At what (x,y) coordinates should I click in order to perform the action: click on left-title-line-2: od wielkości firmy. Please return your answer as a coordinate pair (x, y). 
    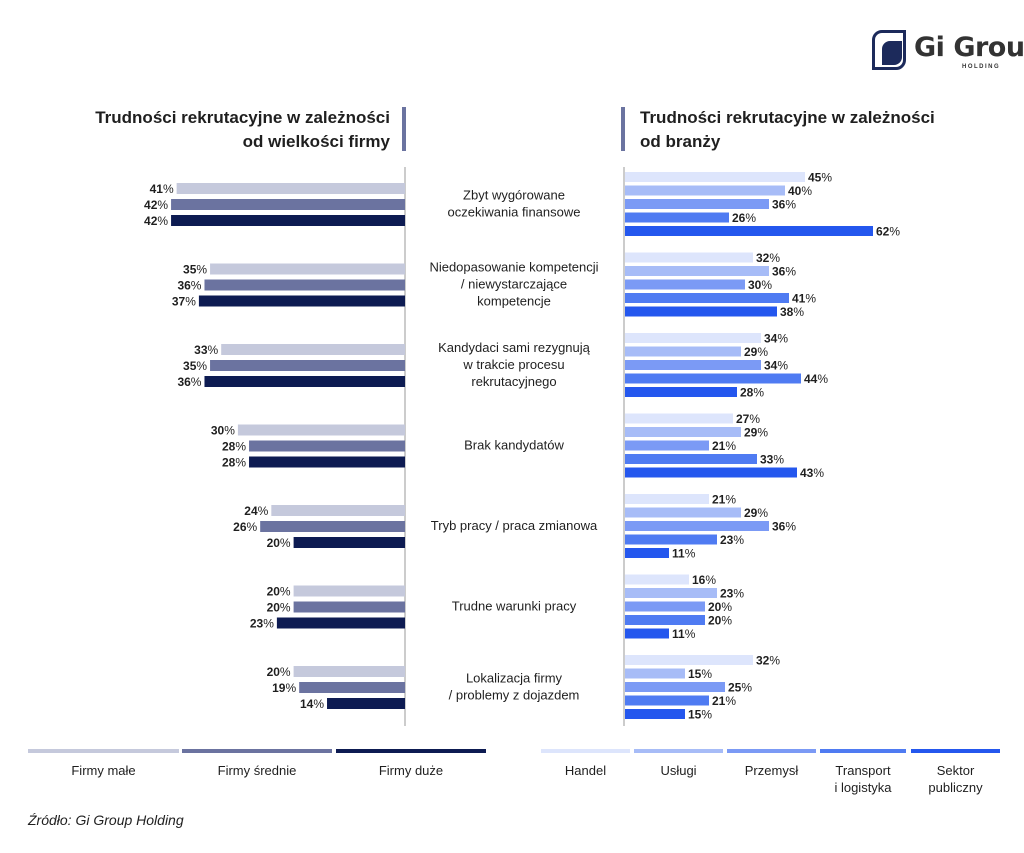
    Looking at the image, I should click on (316, 141).